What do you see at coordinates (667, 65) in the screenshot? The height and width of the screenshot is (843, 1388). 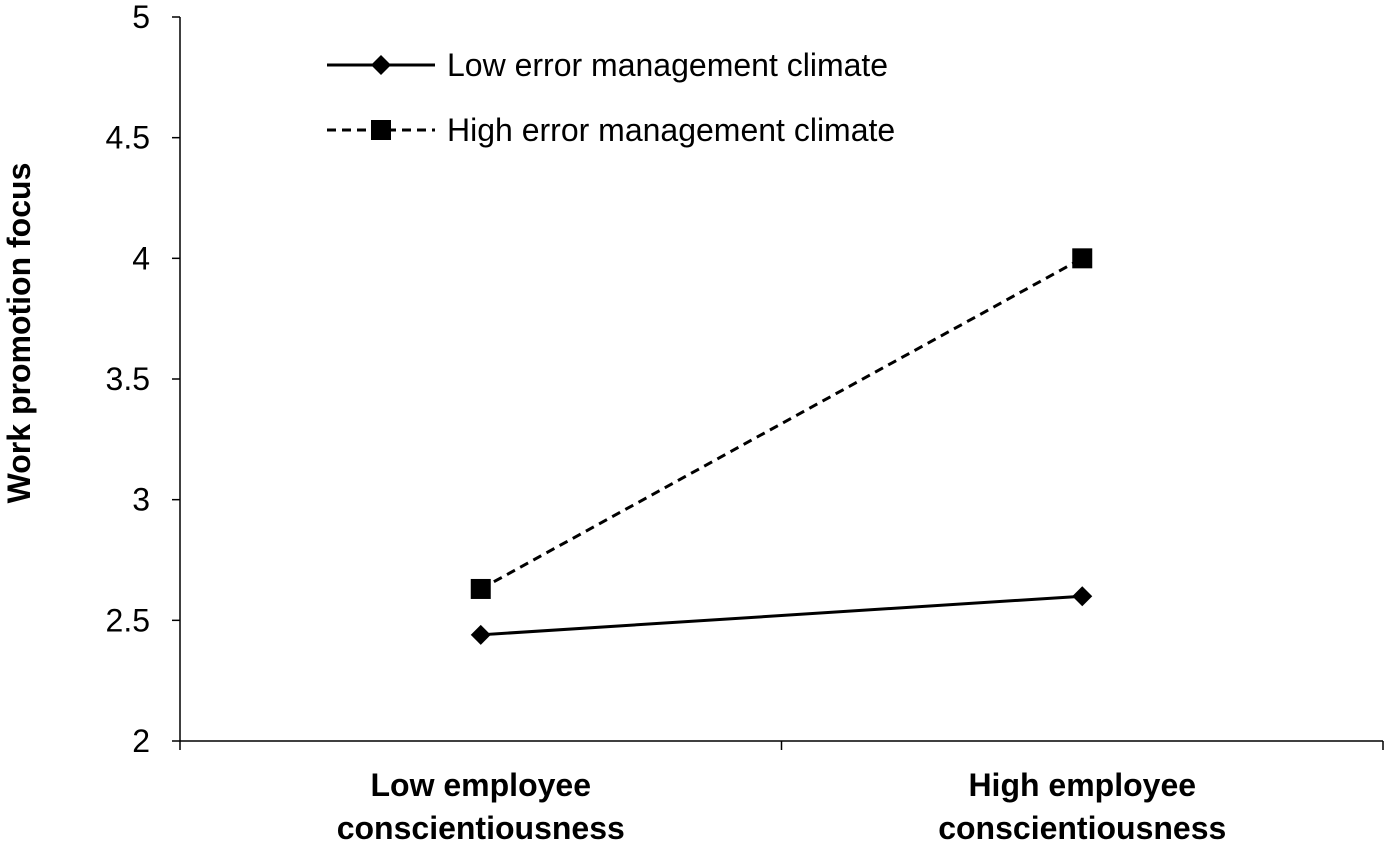 I see `legend-label: Low error management climate` at bounding box center [667, 65].